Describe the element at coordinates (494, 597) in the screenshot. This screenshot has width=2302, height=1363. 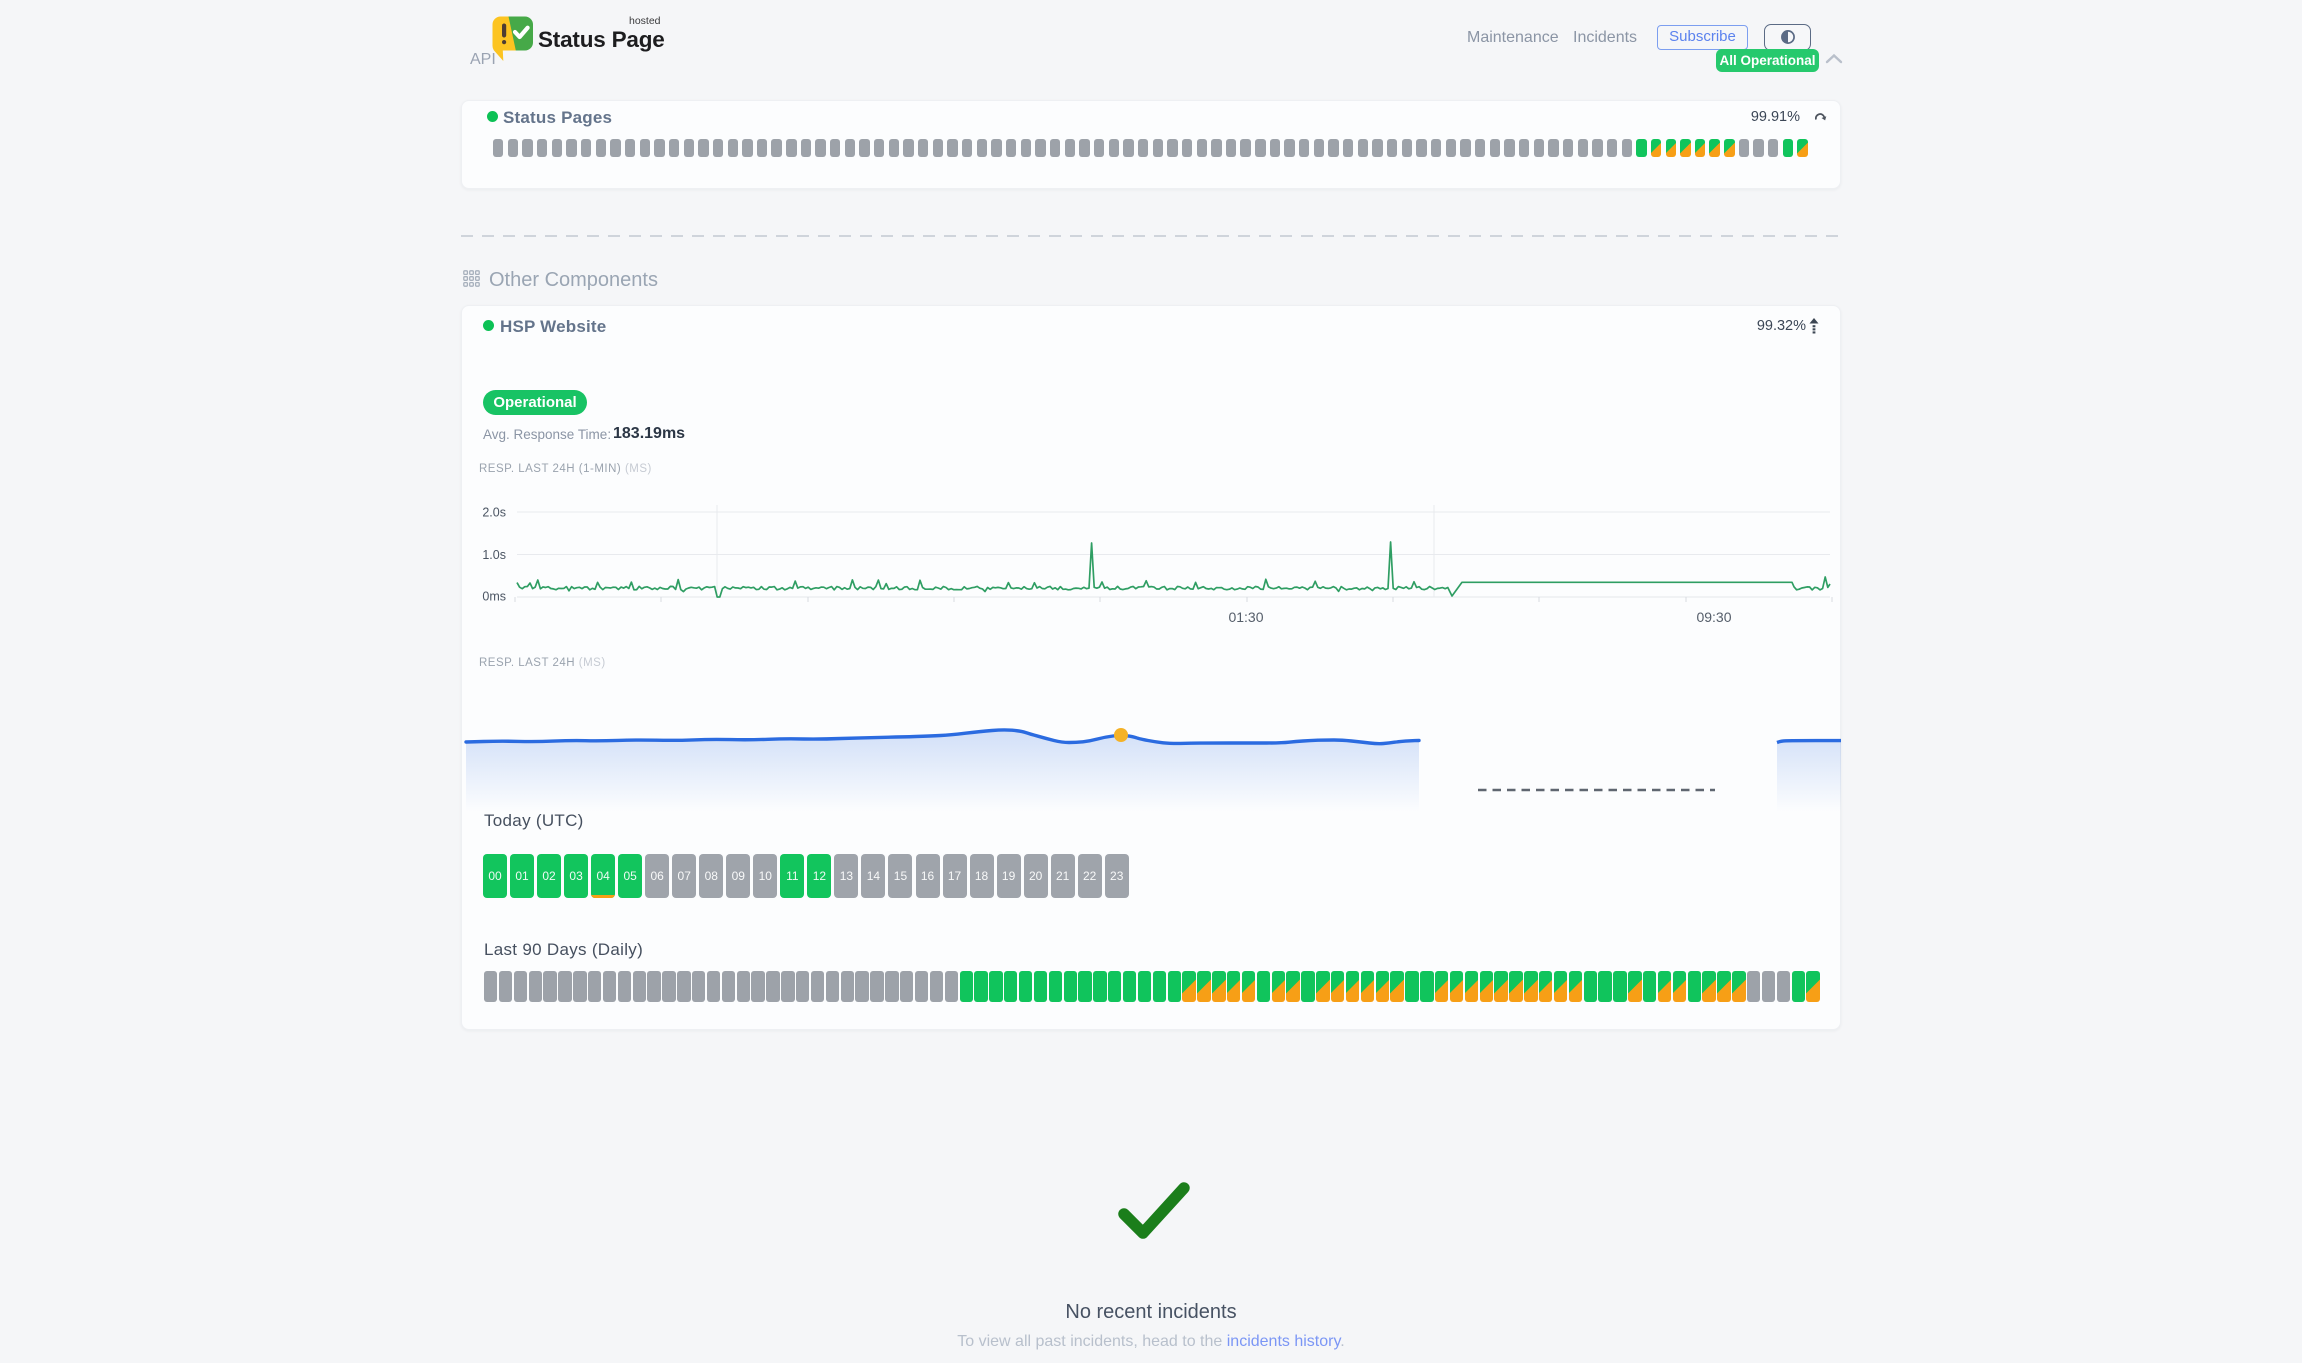
I see `svg-text: 0ms` at that location.